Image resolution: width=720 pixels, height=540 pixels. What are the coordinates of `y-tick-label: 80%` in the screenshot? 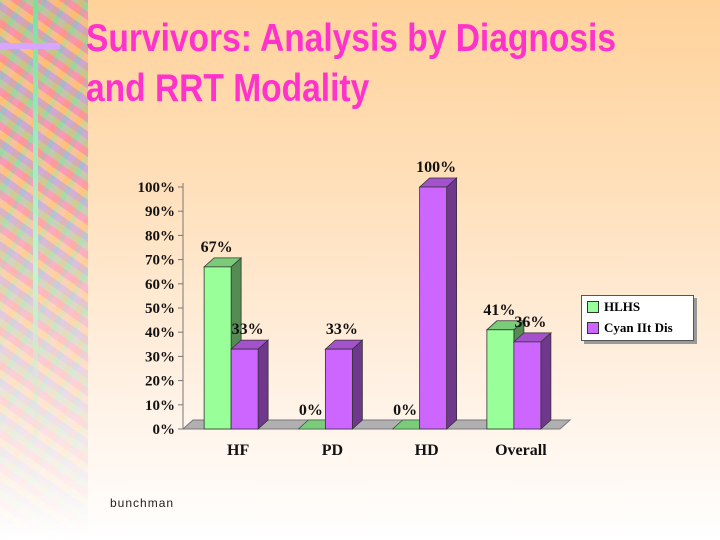 It's located at (160, 236).